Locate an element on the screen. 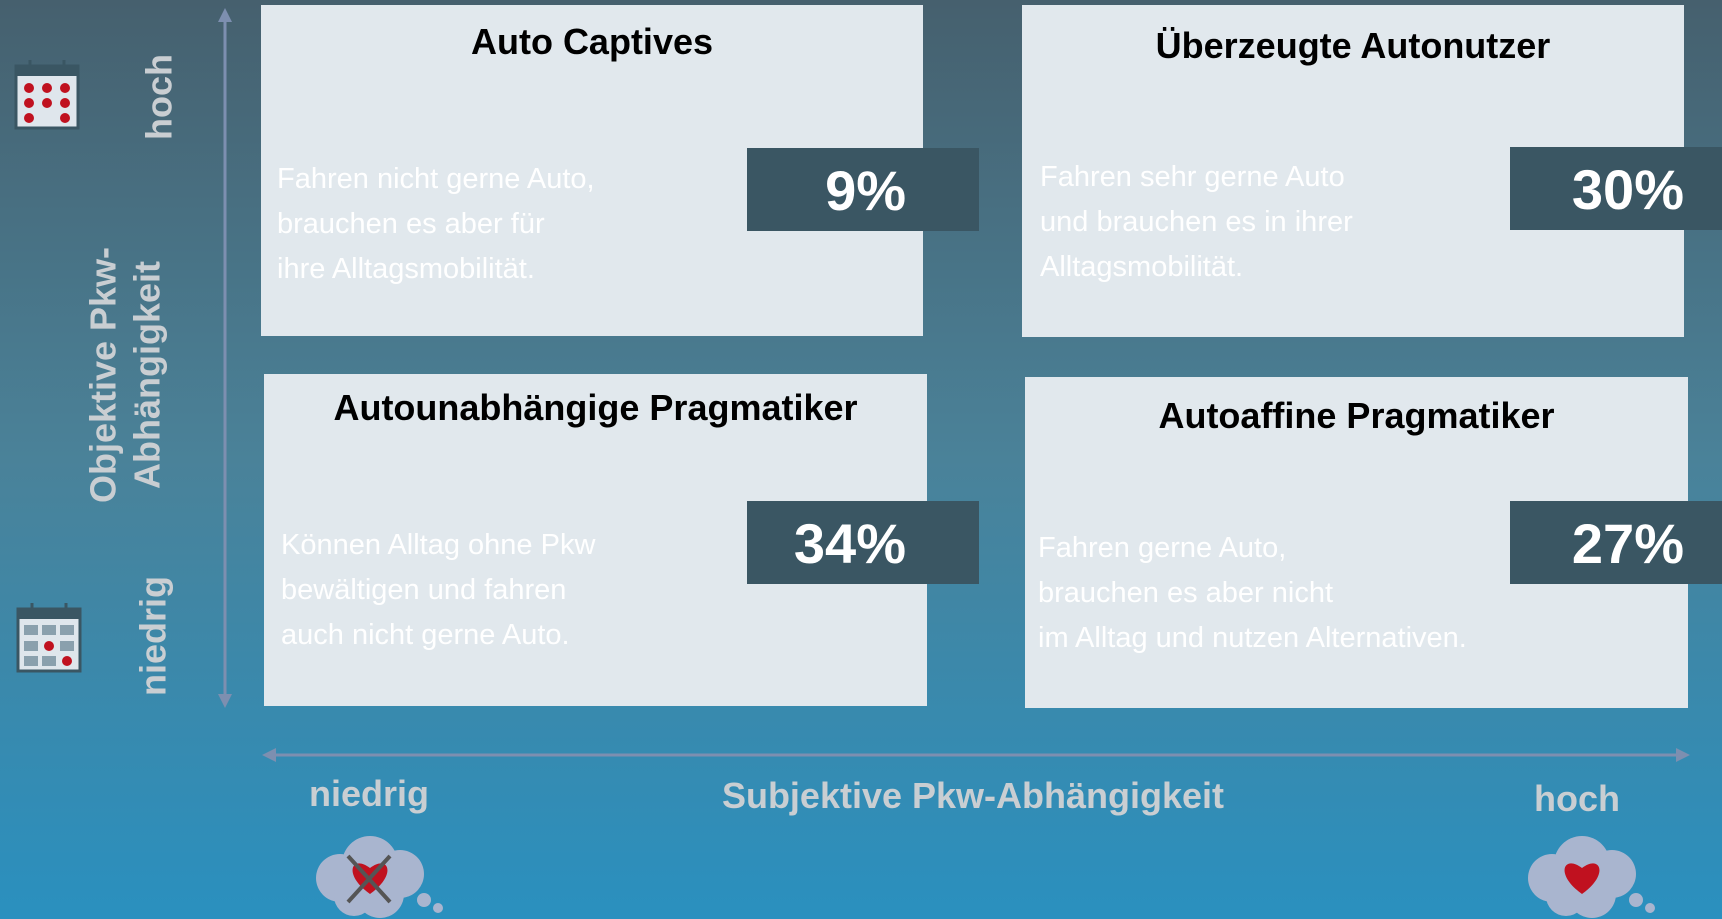 This screenshot has height=919, width=1722. quadrant-description: und brauchen es in ihrer is located at coordinates (1196, 222).